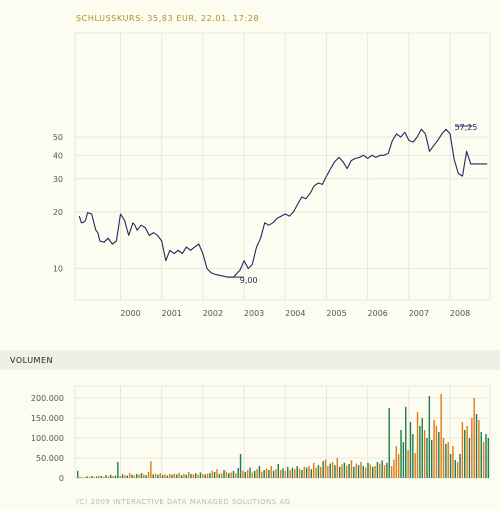 This screenshot has height=510, width=500. What do you see at coordinates (58, 269) in the screenshot?
I see `price-y-tick-label: 10` at bounding box center [58, 269].